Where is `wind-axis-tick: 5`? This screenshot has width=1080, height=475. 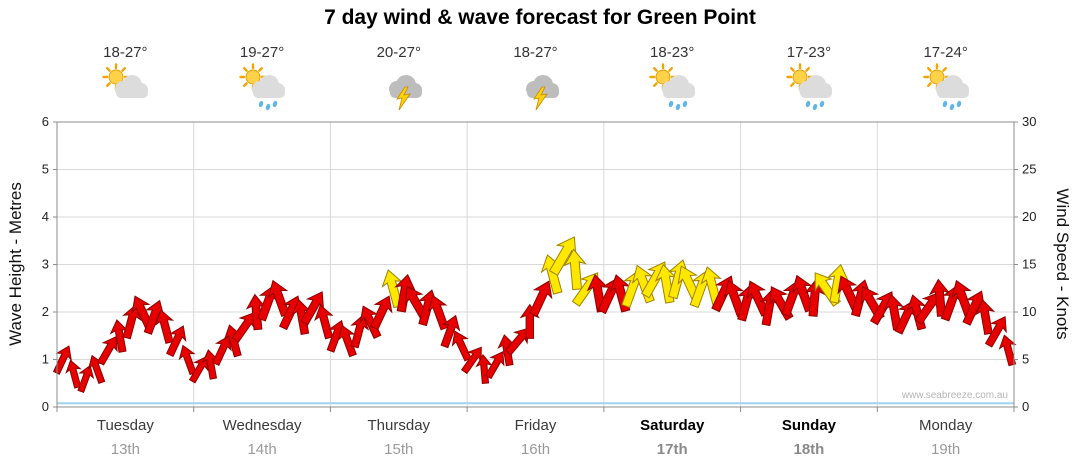
wind-axis-tick: 5 is located at coordinates (1025, 359).